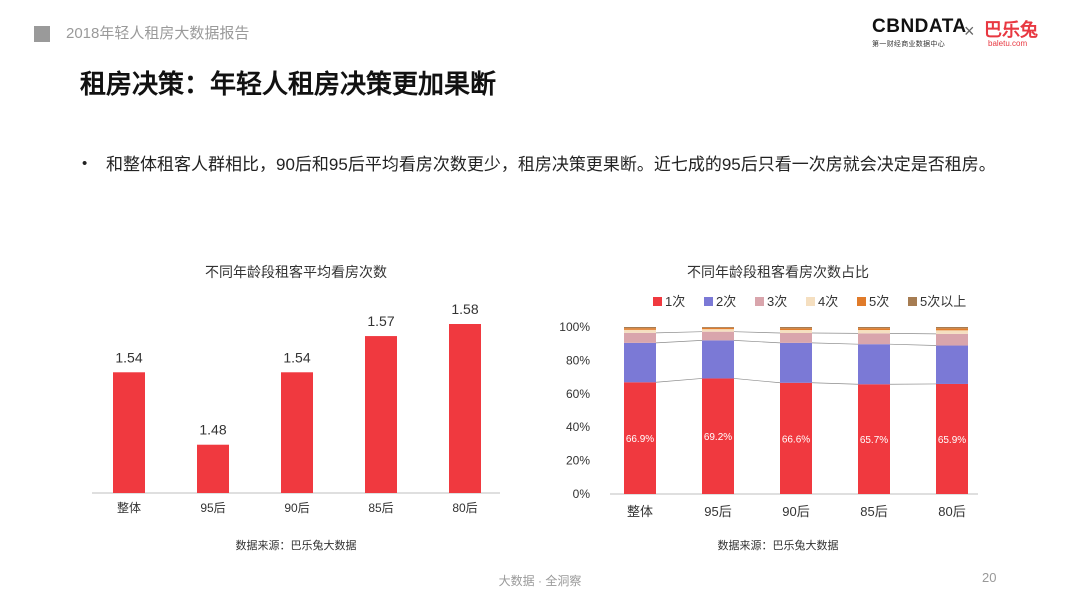  What do you see at coordinates (42, 34) in the screenshot?
I see `header-square-icon` at bounding box center [42, 34].